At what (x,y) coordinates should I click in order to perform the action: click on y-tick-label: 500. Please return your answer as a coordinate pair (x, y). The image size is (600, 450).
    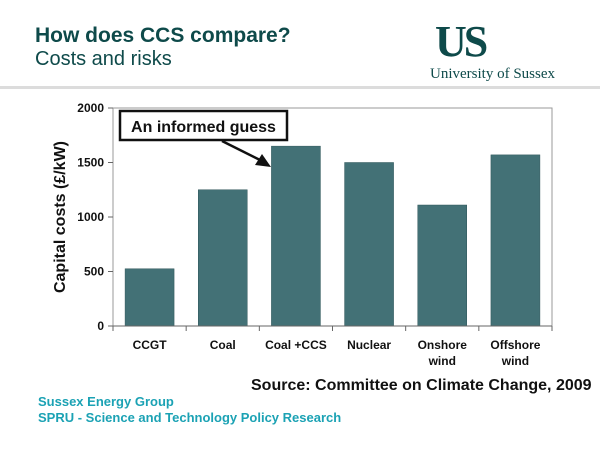
    Looking at the image, I should click on (94, 272).